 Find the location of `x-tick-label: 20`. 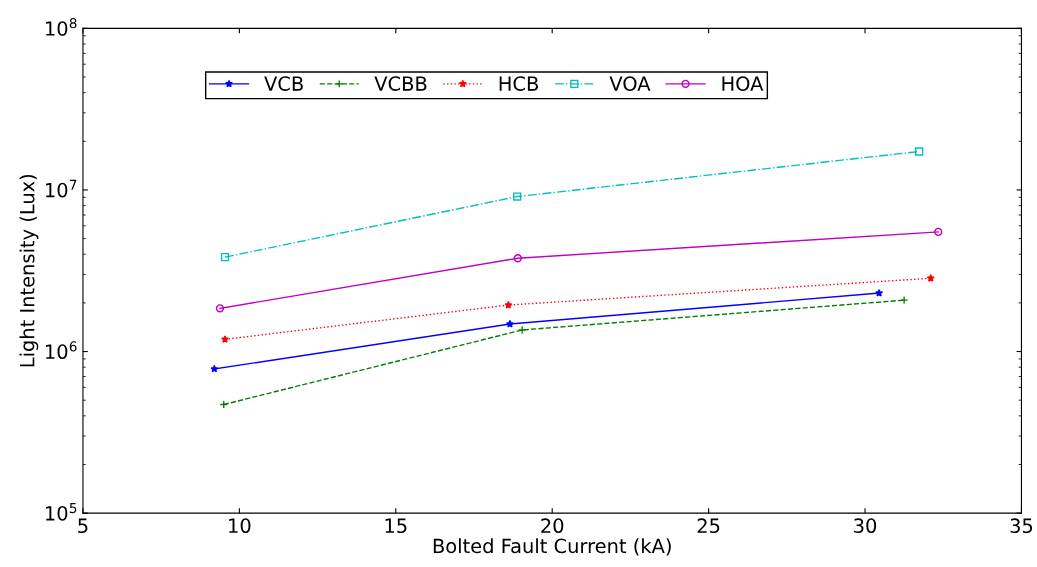

x-tick-label: 20 is located at coordinates (552, 526).